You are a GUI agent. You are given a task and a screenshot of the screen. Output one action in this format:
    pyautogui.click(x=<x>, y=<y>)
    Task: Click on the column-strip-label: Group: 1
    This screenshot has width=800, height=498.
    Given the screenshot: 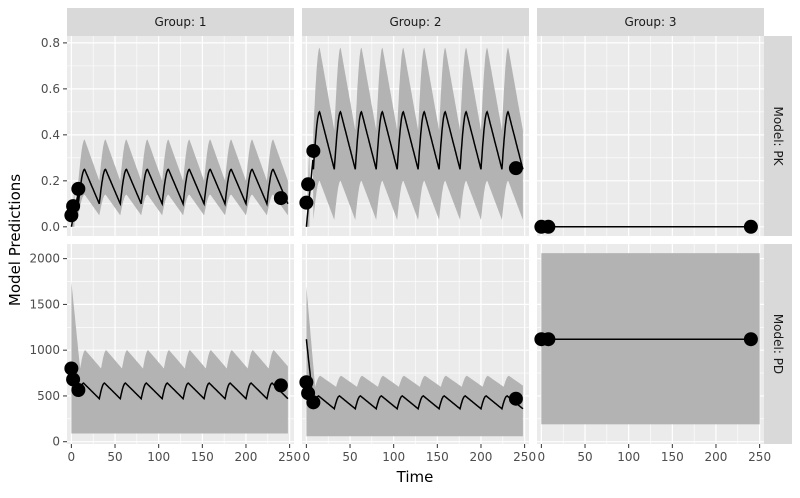 What is the action you would take?
    pyautogui.click(x=180, y=22)
    